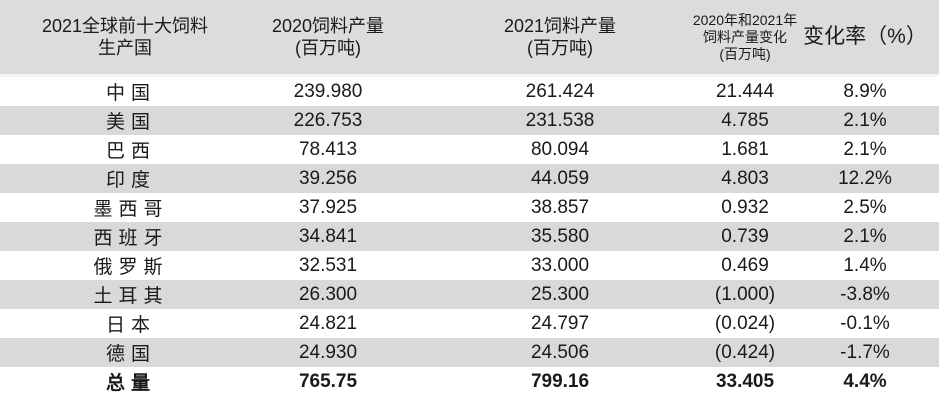 Image resolution: width=939 pixels, height=410 pixels. Describe the element at coordinates (745, 294) in the screenshot. I see `cell-change: (1.000)` at that location.